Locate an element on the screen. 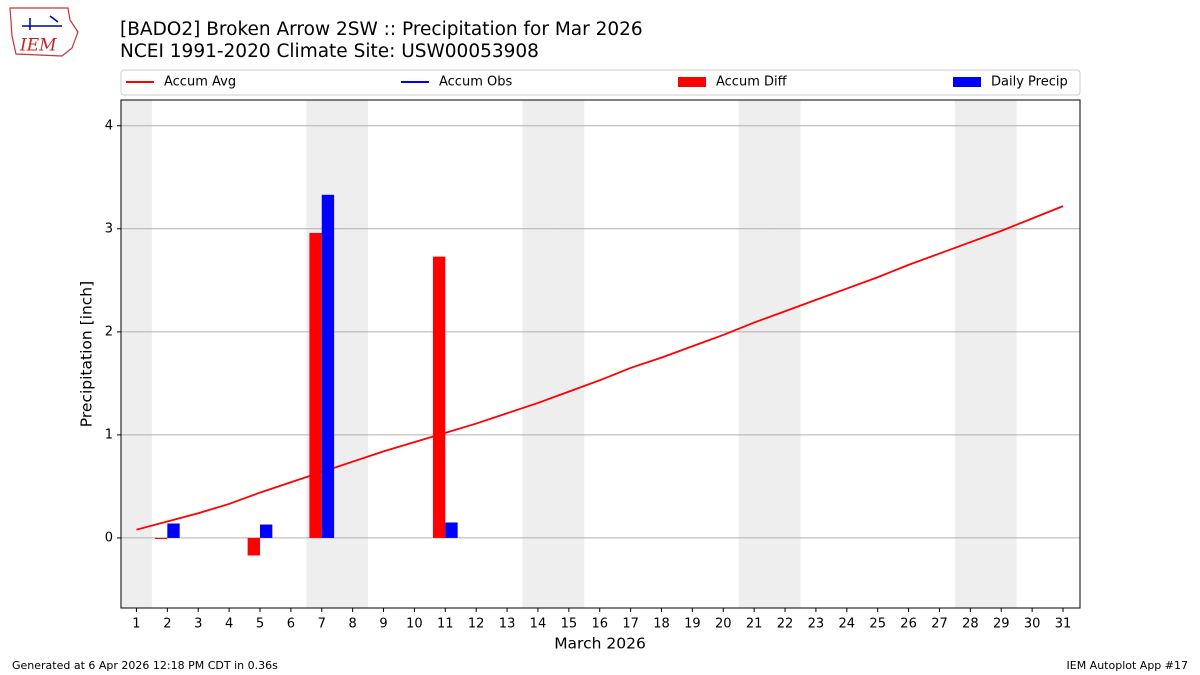 Image resolution: width=1200 pixels, height=675 pixels. x-tick-label: 19 is located at coordinates (692, 624).